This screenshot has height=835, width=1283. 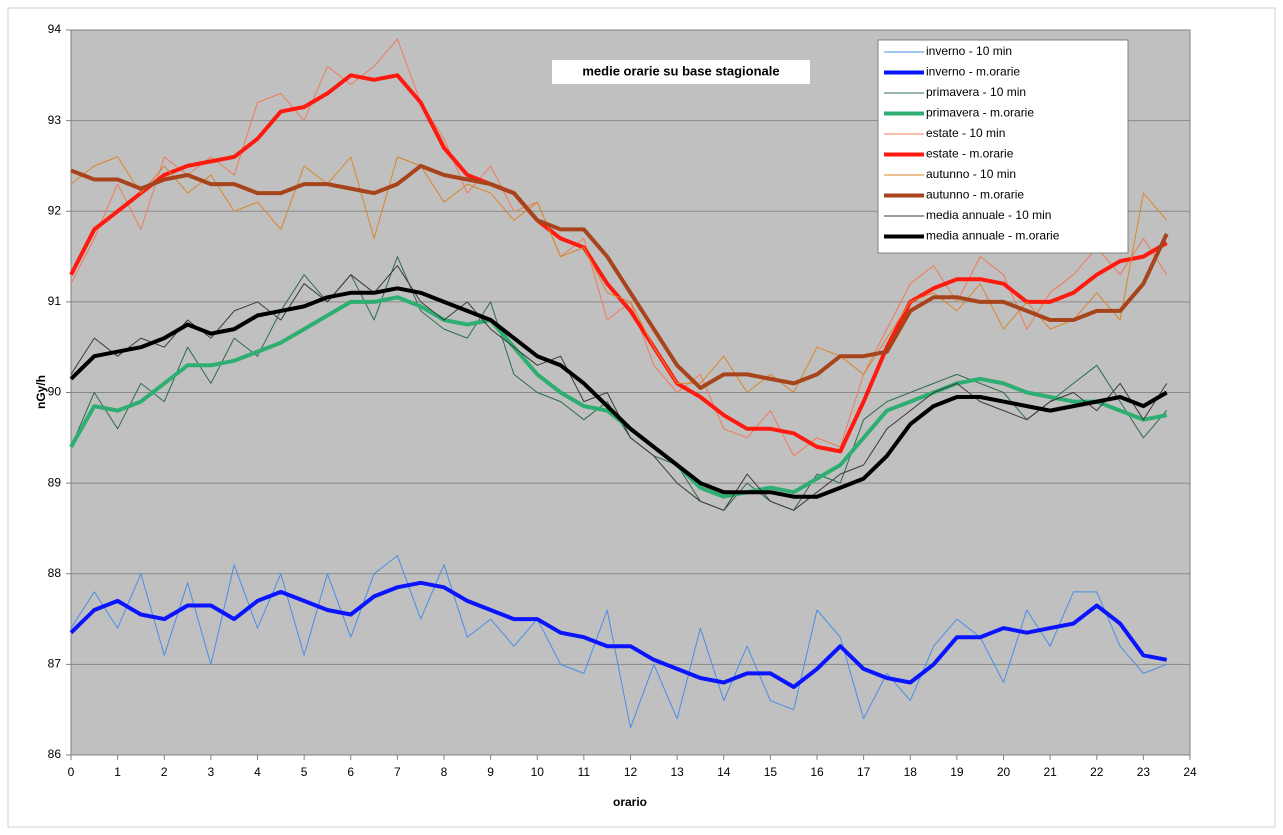 I want to click on x-tick-label: 2, so click(x=164, y=772).